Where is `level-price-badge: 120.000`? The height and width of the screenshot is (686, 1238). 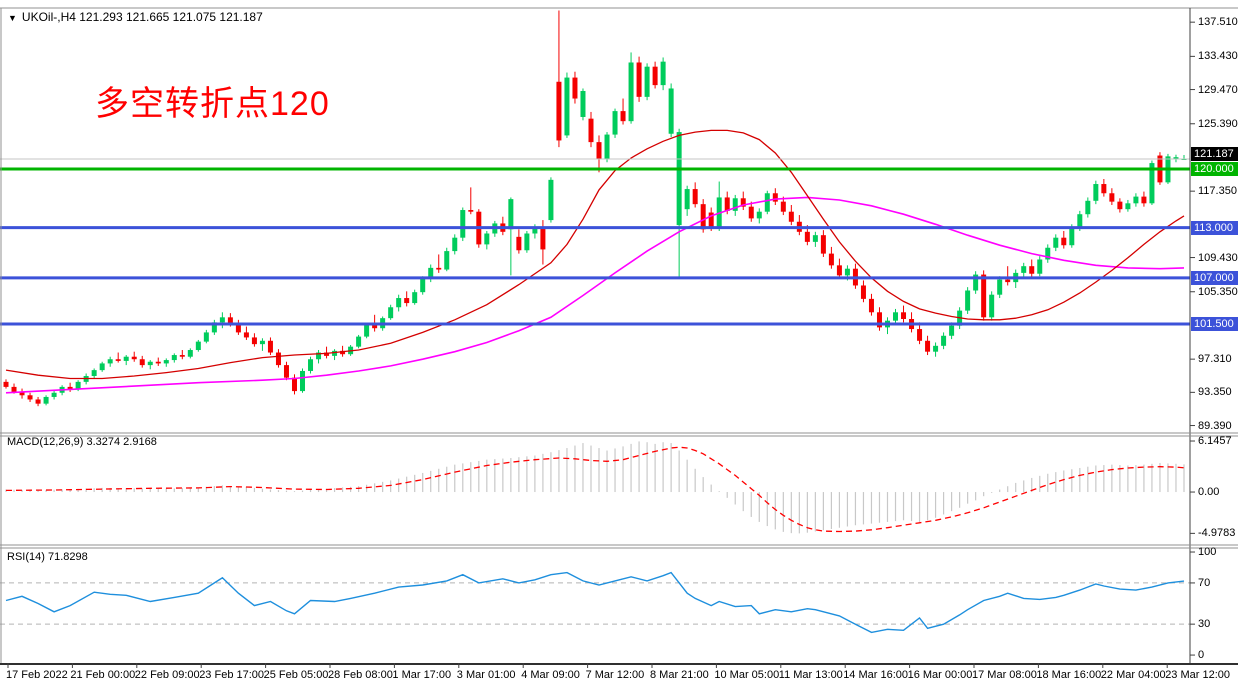 level-price-badge: 120.000 is located at coordinates (1214, 168).